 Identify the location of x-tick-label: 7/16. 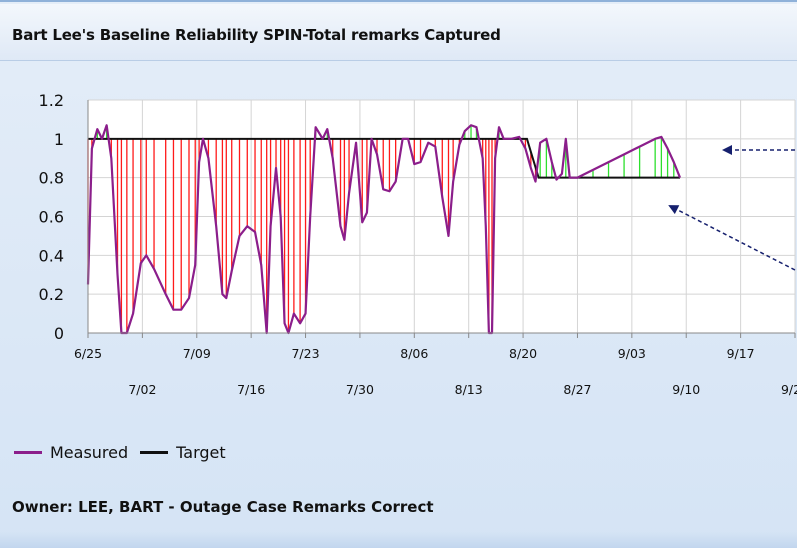
(251, 389).